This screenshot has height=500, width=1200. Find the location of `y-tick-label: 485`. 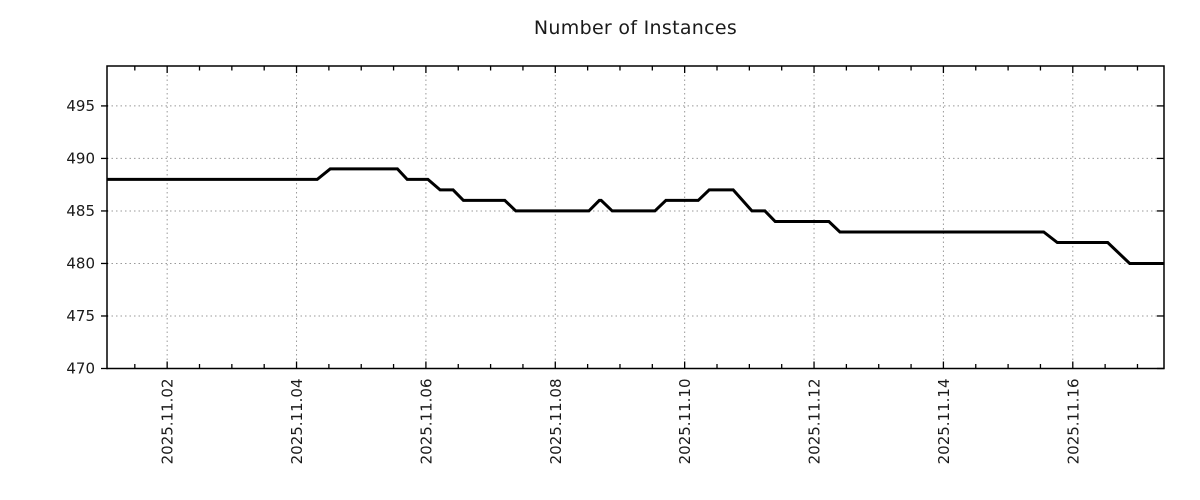

y-tick-label: 485 is located at coordinates (80, 211).